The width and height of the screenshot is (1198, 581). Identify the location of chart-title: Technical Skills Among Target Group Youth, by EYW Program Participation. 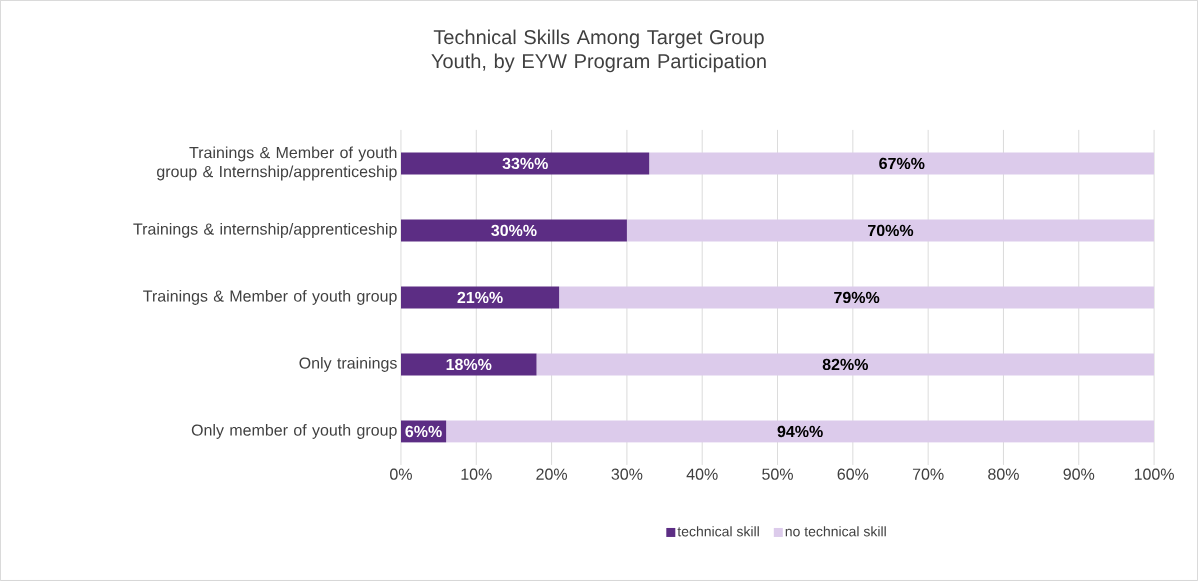
(598, 51).